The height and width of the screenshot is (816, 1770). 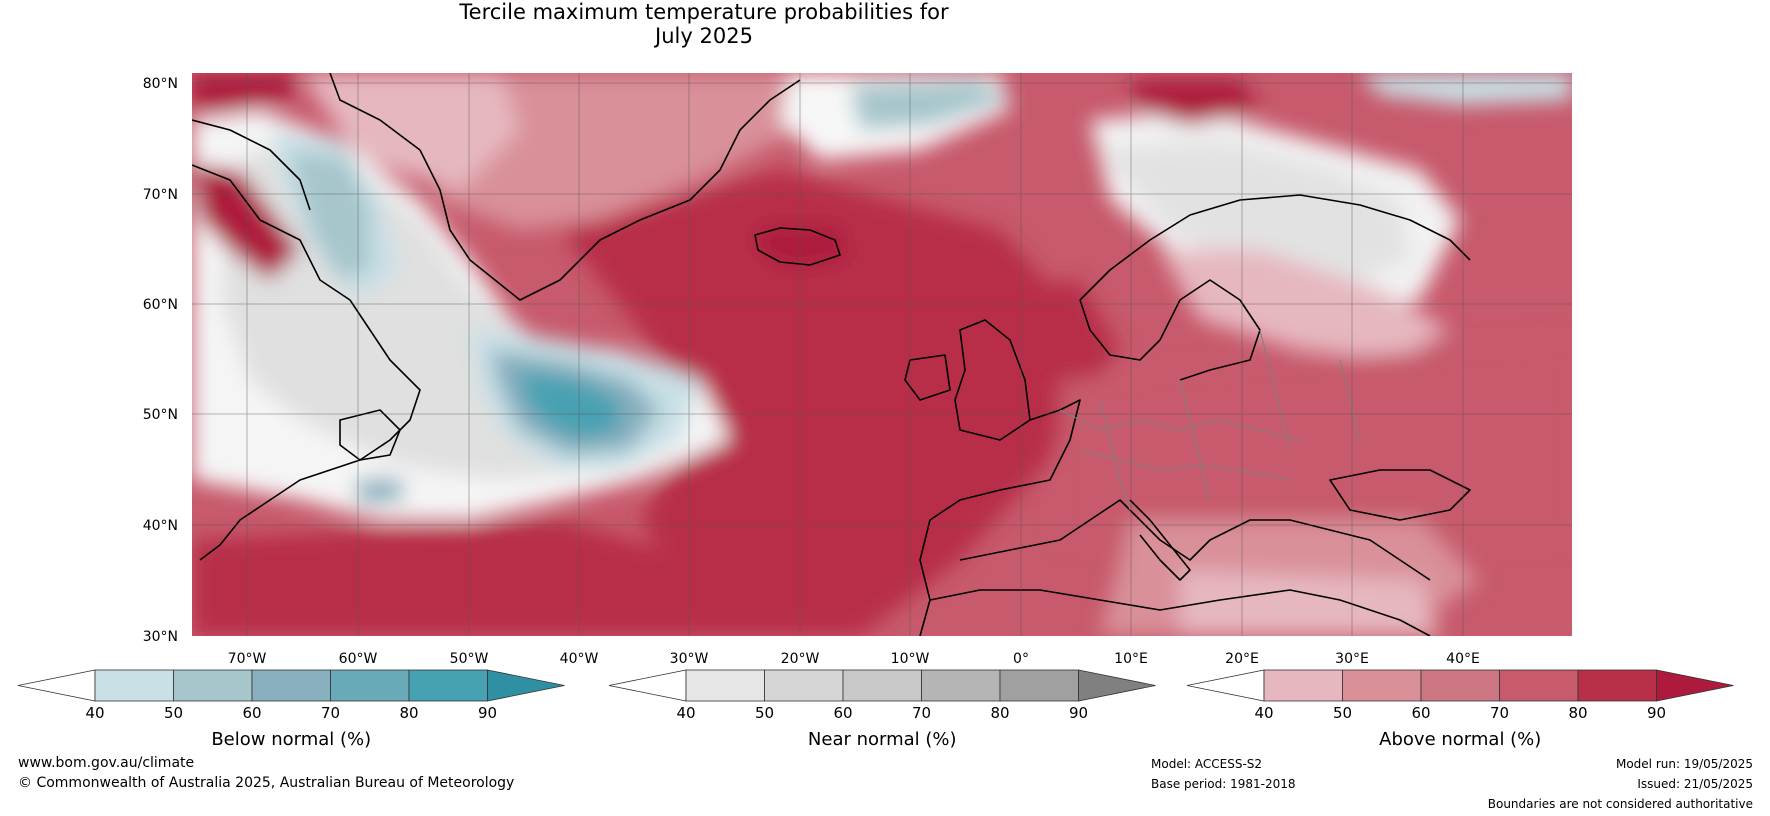 I want to click on model-text: Model: ACCESS-S2, so click(x=1207, y=764).